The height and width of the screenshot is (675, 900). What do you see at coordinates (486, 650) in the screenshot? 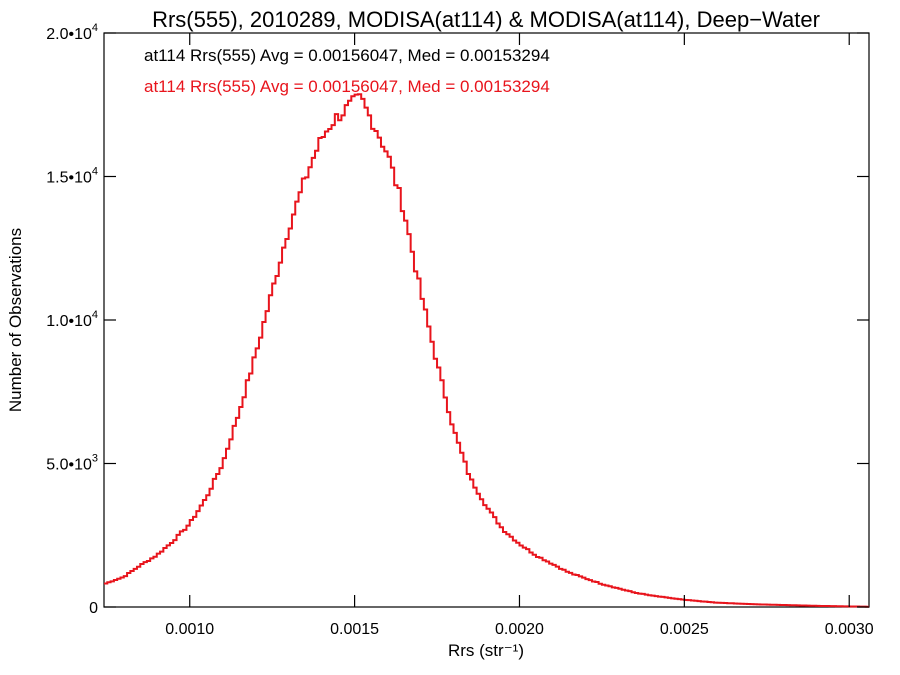
I see `x-axis-label: Rrs (str⁻¹)` at bounding box center [486, 650].